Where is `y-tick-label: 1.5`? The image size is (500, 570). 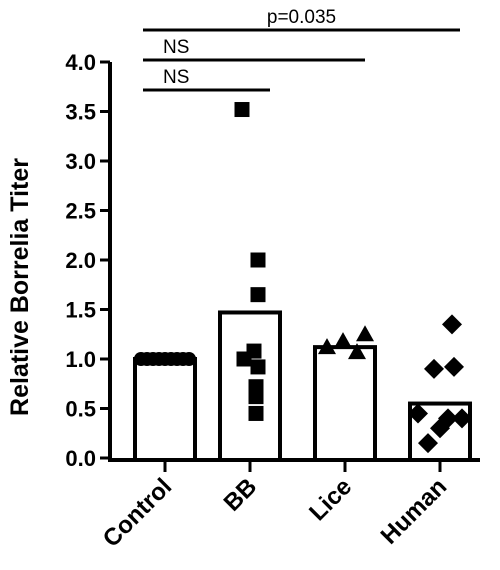 y-tick-label: 1.5 is located at coordinates (80, 310).